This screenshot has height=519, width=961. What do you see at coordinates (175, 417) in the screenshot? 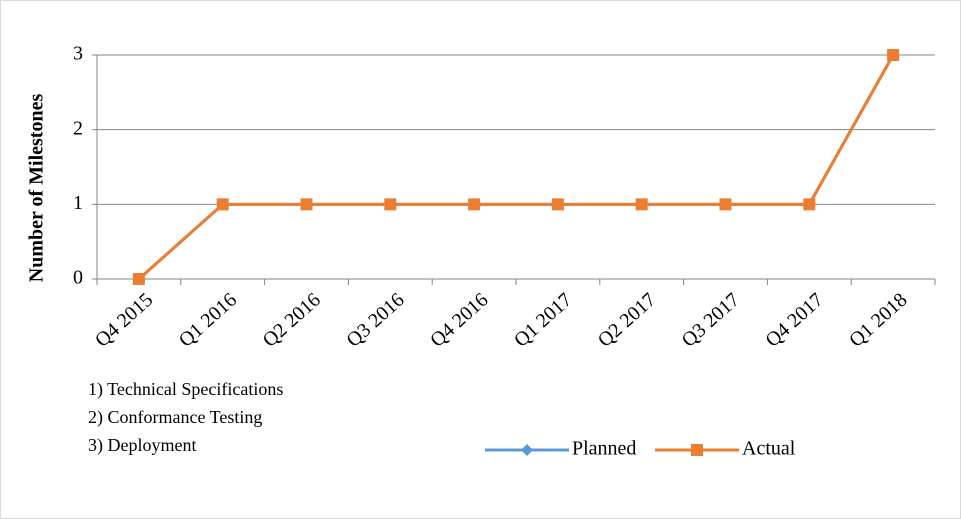
I see `annotation: 2) Conformance Testing` at bounding box center [175, 417].